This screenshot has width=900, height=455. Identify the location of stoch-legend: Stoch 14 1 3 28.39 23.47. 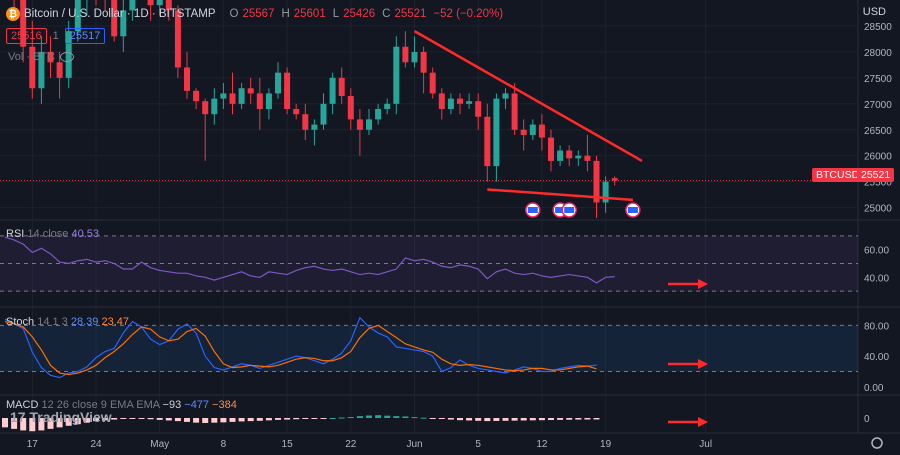
(67, 322).